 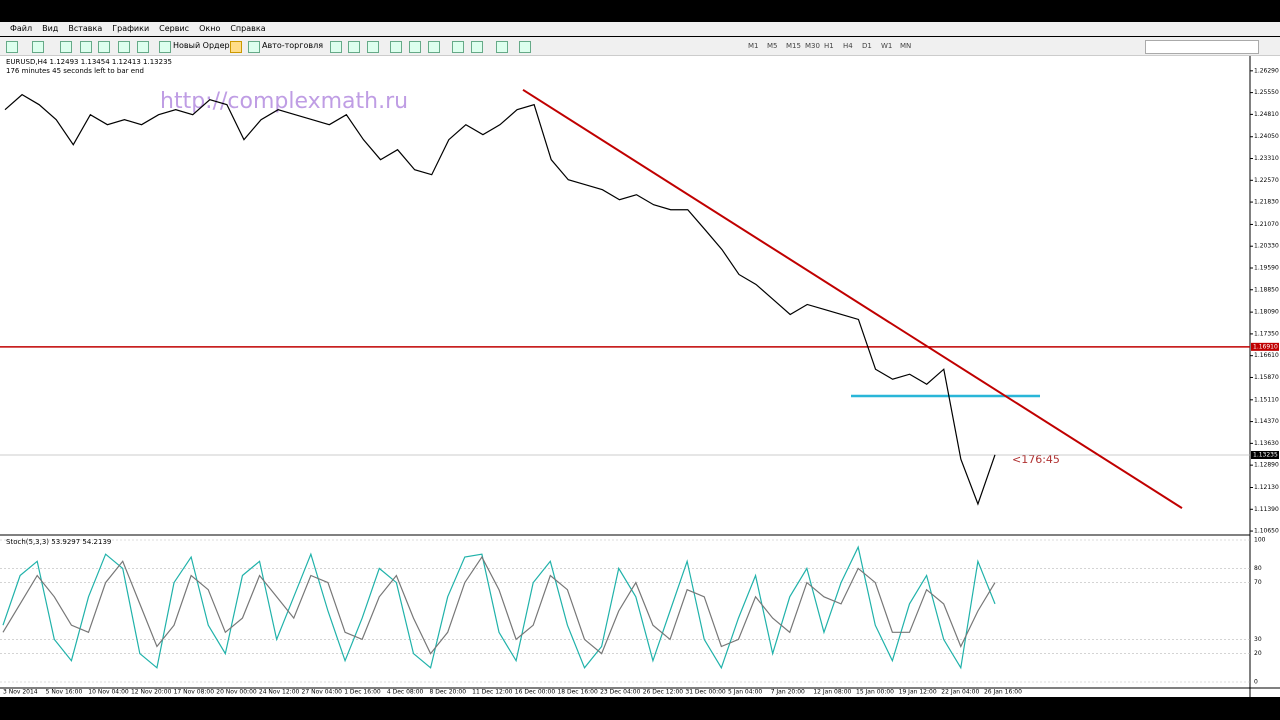 What do you see at coordinates (906, 46) in the screenshot?
I see `timeframe: MN` at bounding box center [906, 46].